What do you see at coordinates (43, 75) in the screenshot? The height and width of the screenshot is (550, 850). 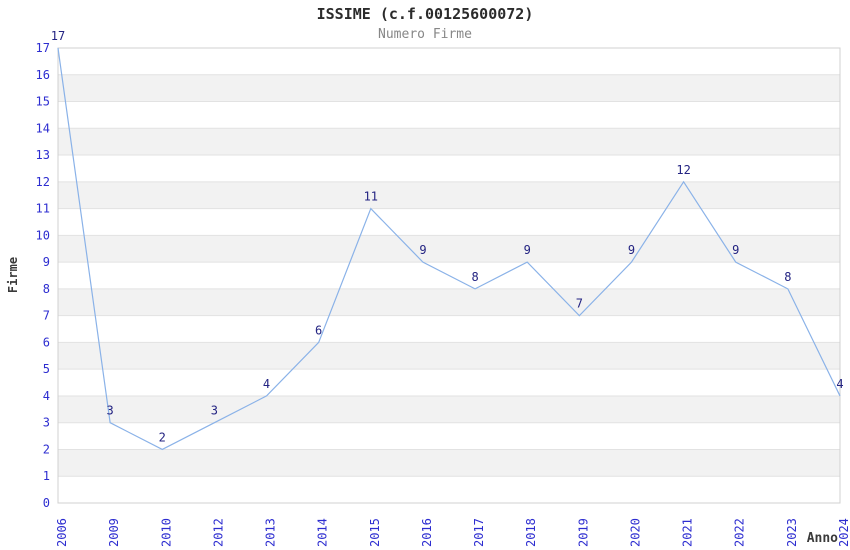 I see `y-tick-label: 16` at bounding box center [43, 75].